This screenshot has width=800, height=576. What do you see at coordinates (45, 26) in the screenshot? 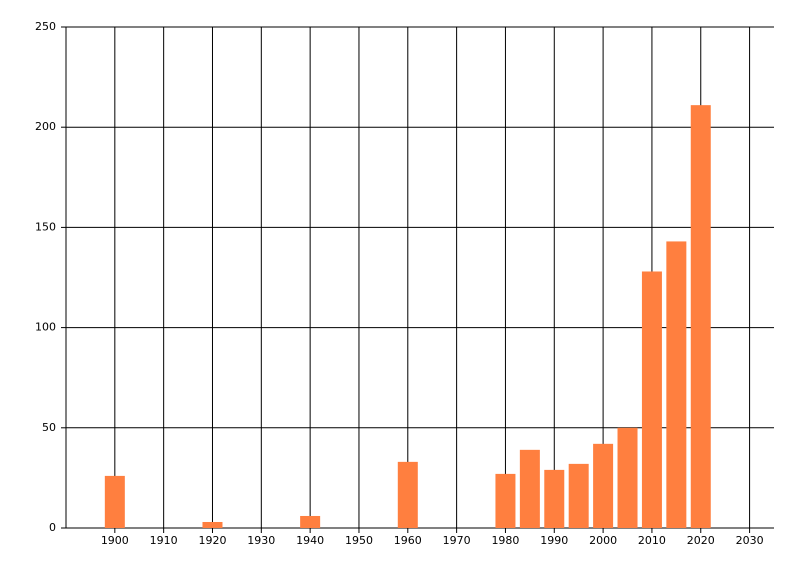
I see `y-tick-label: 250` at bounding box center [45, 26].